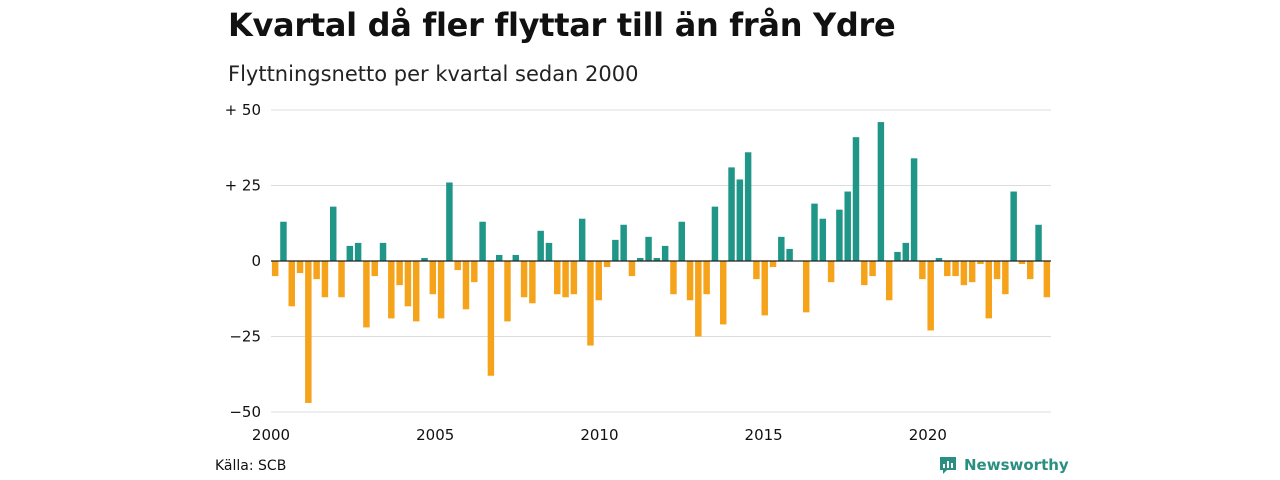 The image size is (1280, 480). I want to click on x-tick-label: 2005, so click(435, 435).